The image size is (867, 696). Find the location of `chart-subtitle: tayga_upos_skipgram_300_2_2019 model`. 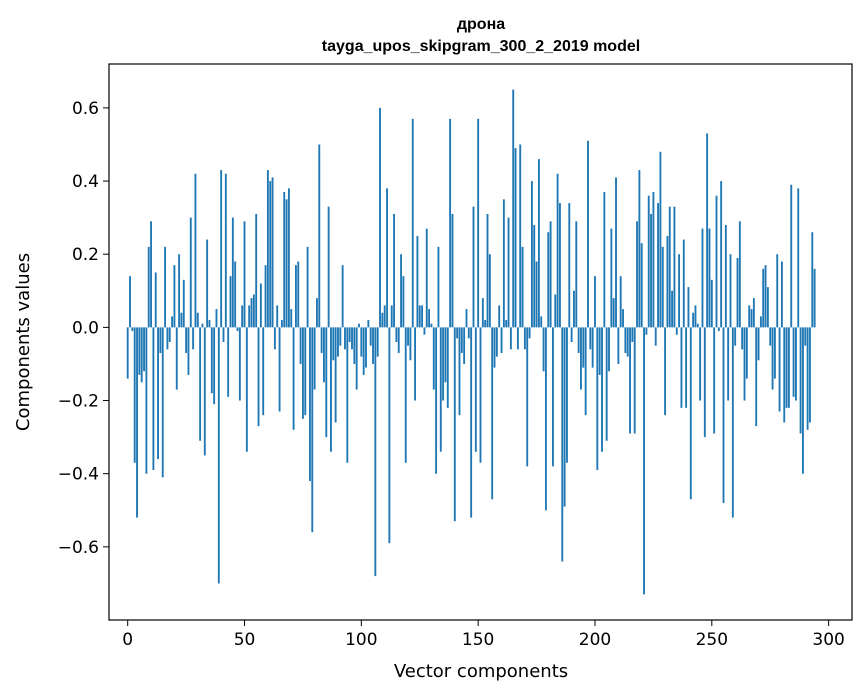

chart-subtitle: tayga_upos_skipgram_300_2_2019 model is located at coordinates (481, 46).